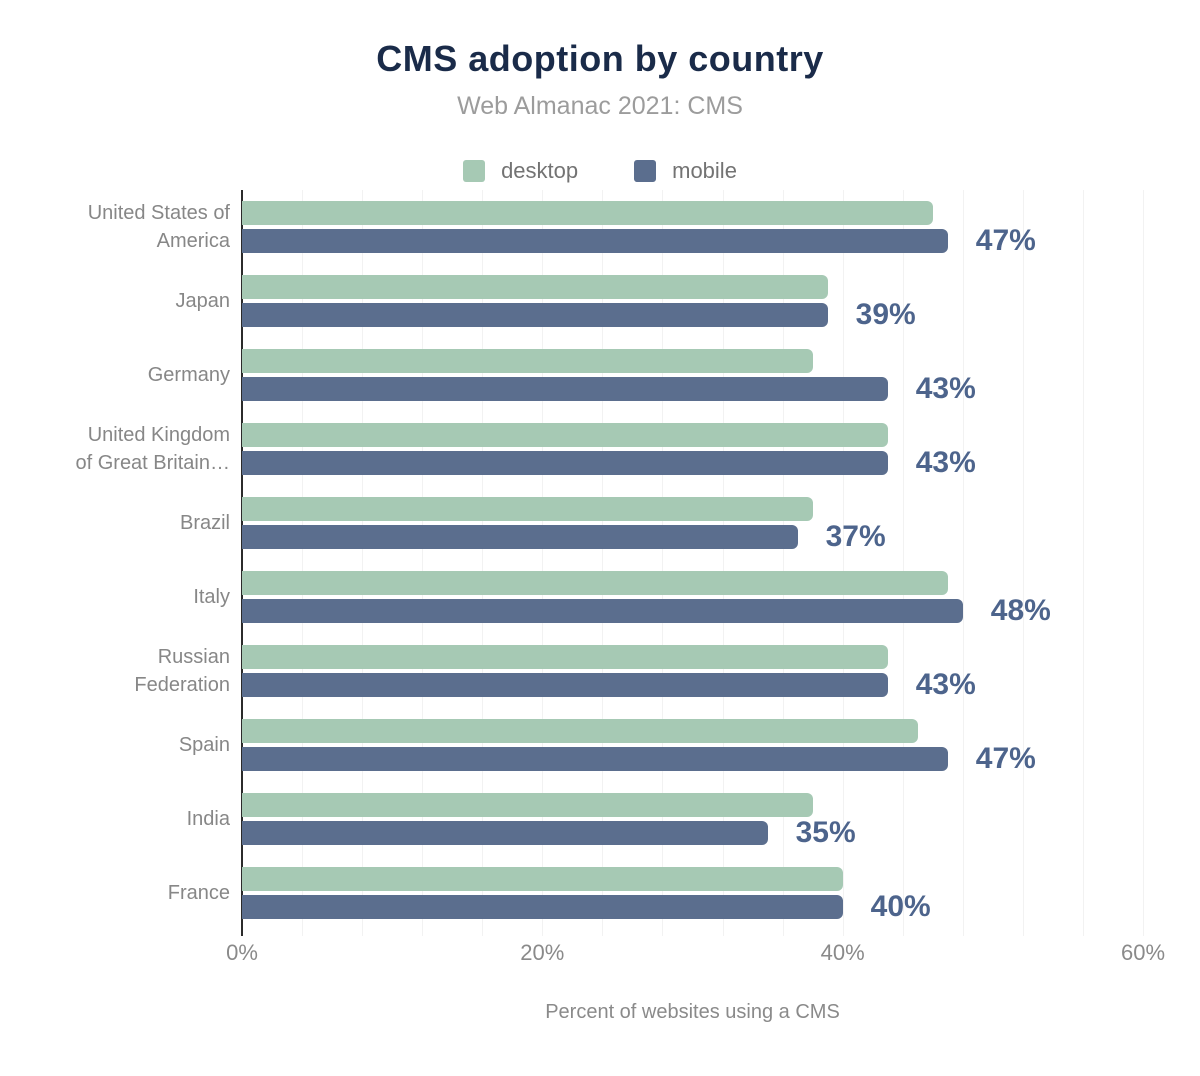  What do you see at coordinates (842, 952) in the screenshot?
I see `x-tick-label: 40%` at bounding box center [842, 952].